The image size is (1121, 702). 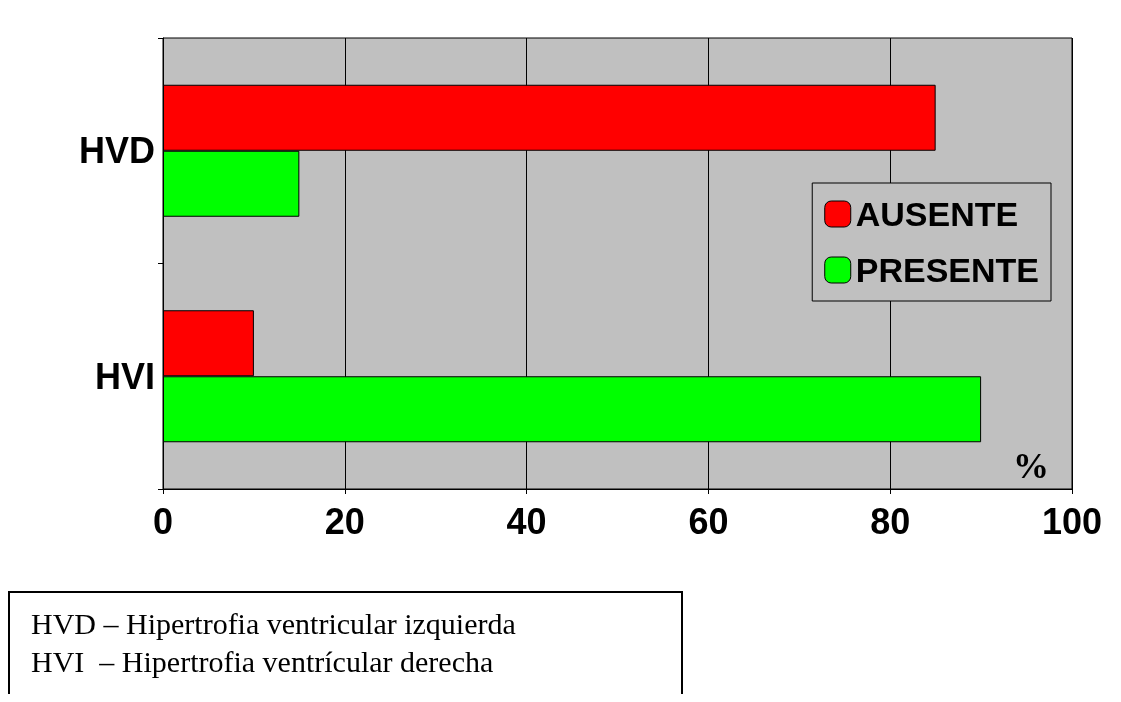 I want to click on x-tick-label: 60, so click(x=708, y=521).